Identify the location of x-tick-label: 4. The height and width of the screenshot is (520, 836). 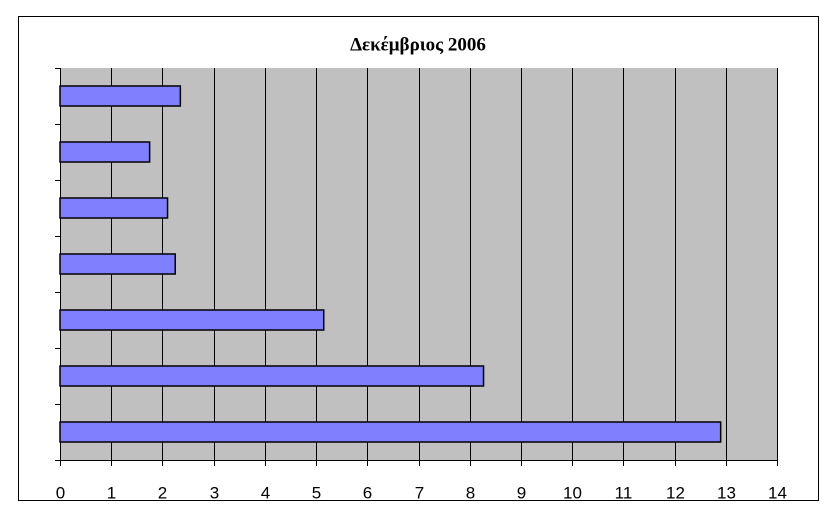
(265, 492).